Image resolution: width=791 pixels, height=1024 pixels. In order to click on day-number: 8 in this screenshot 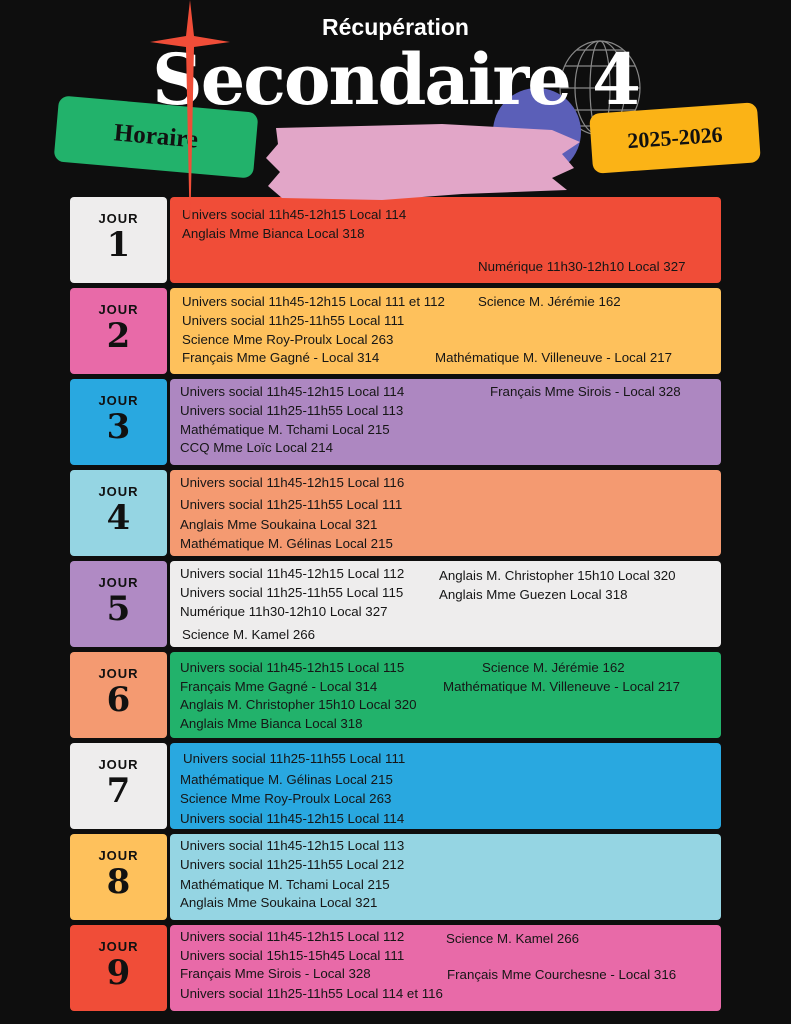, I will do `click(118, 882)`.